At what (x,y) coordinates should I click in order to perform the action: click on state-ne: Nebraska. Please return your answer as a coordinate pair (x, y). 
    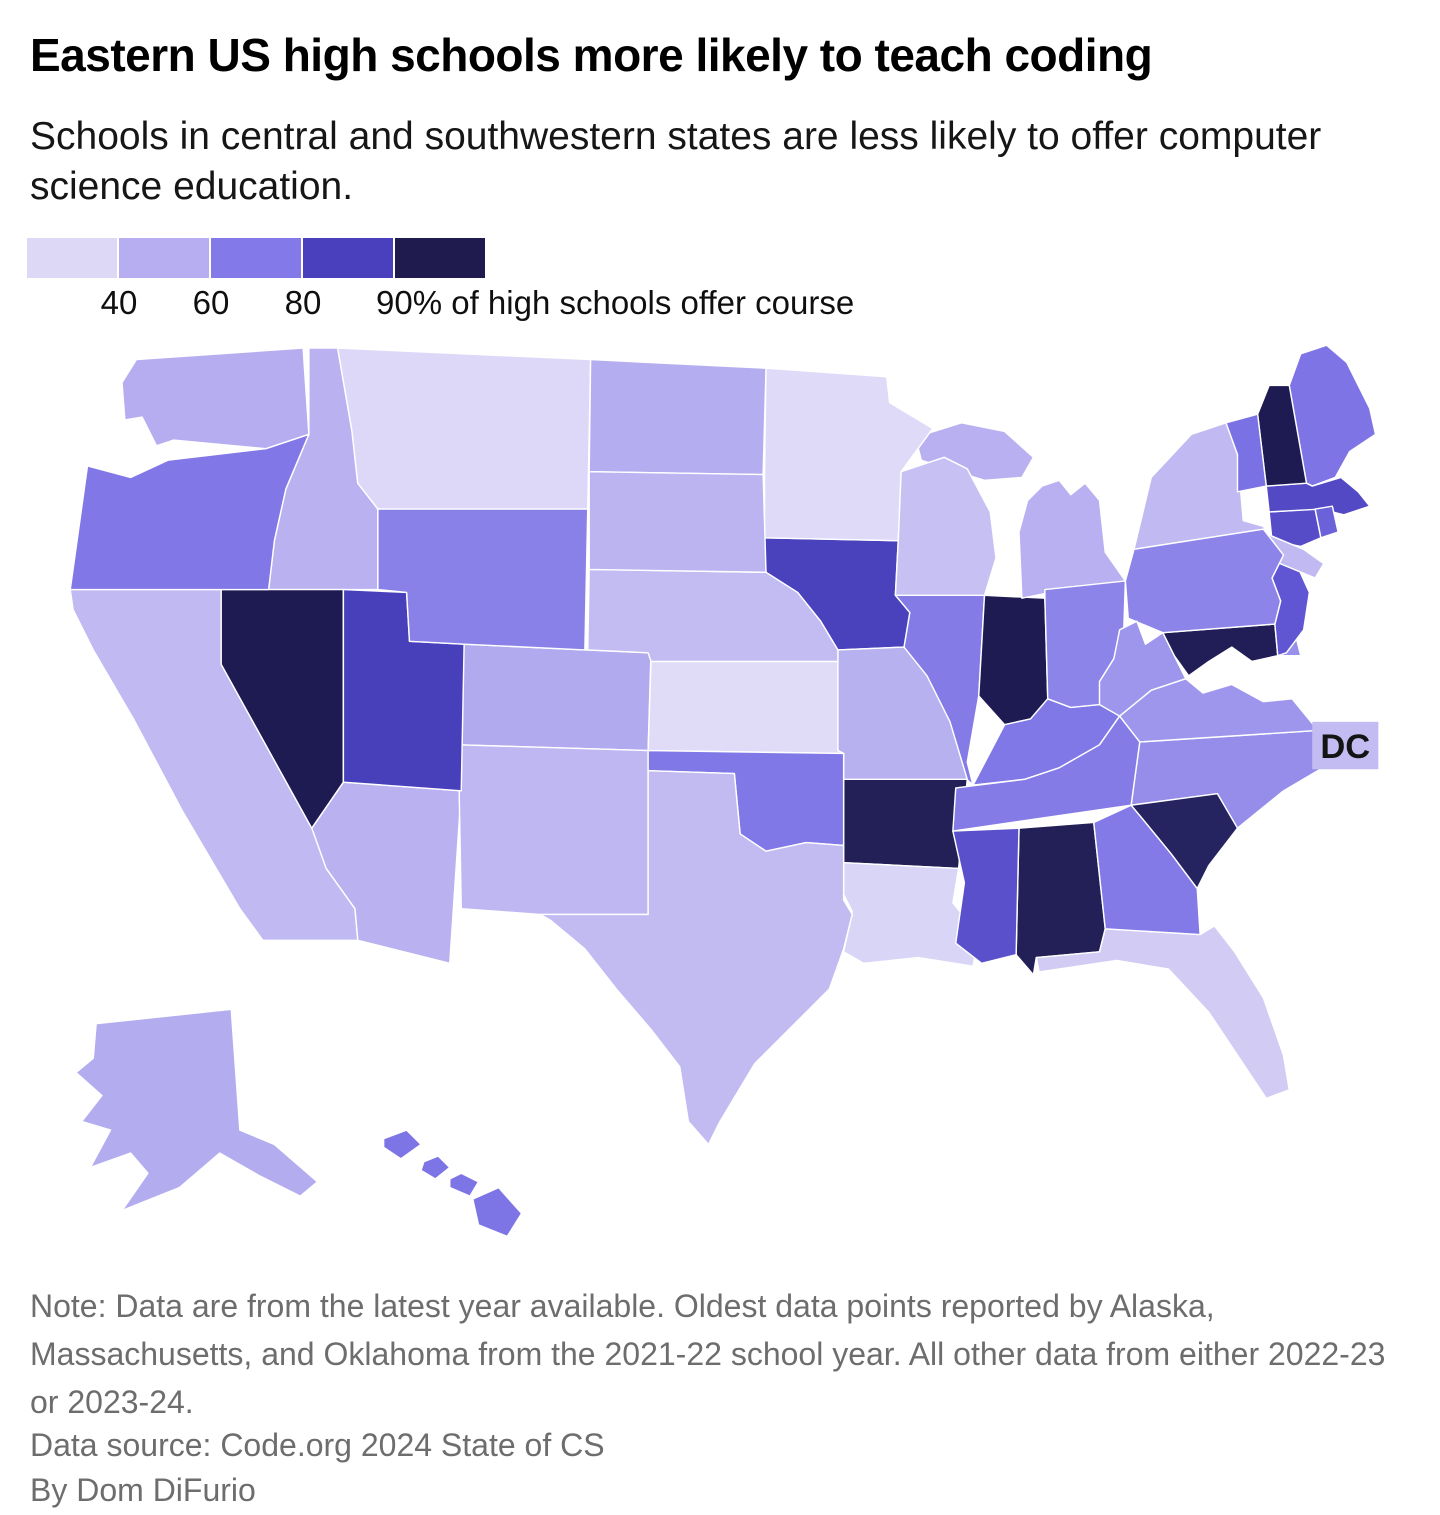
    Looking at the image, I should click on (713, 615).